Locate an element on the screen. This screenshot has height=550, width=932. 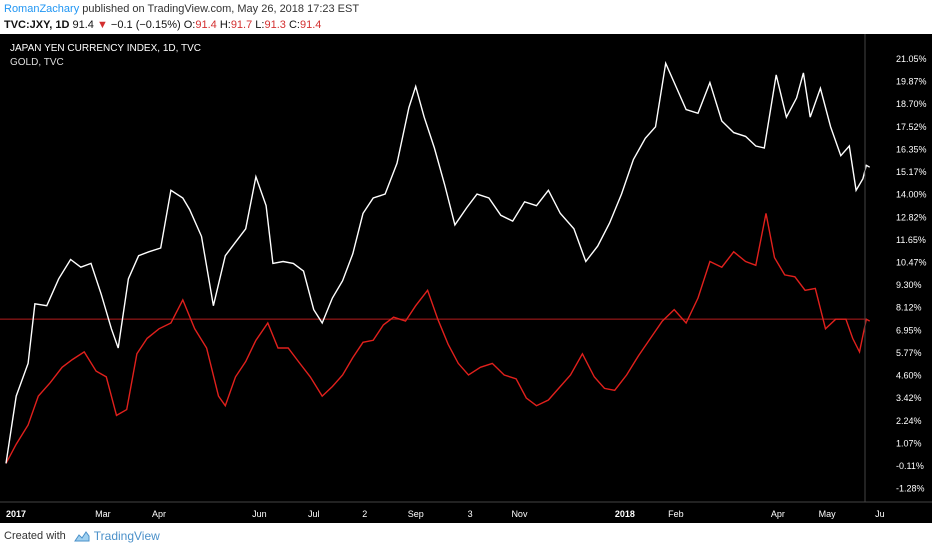
y-tick-label: 14.00% is located at coordinates (911, 195).